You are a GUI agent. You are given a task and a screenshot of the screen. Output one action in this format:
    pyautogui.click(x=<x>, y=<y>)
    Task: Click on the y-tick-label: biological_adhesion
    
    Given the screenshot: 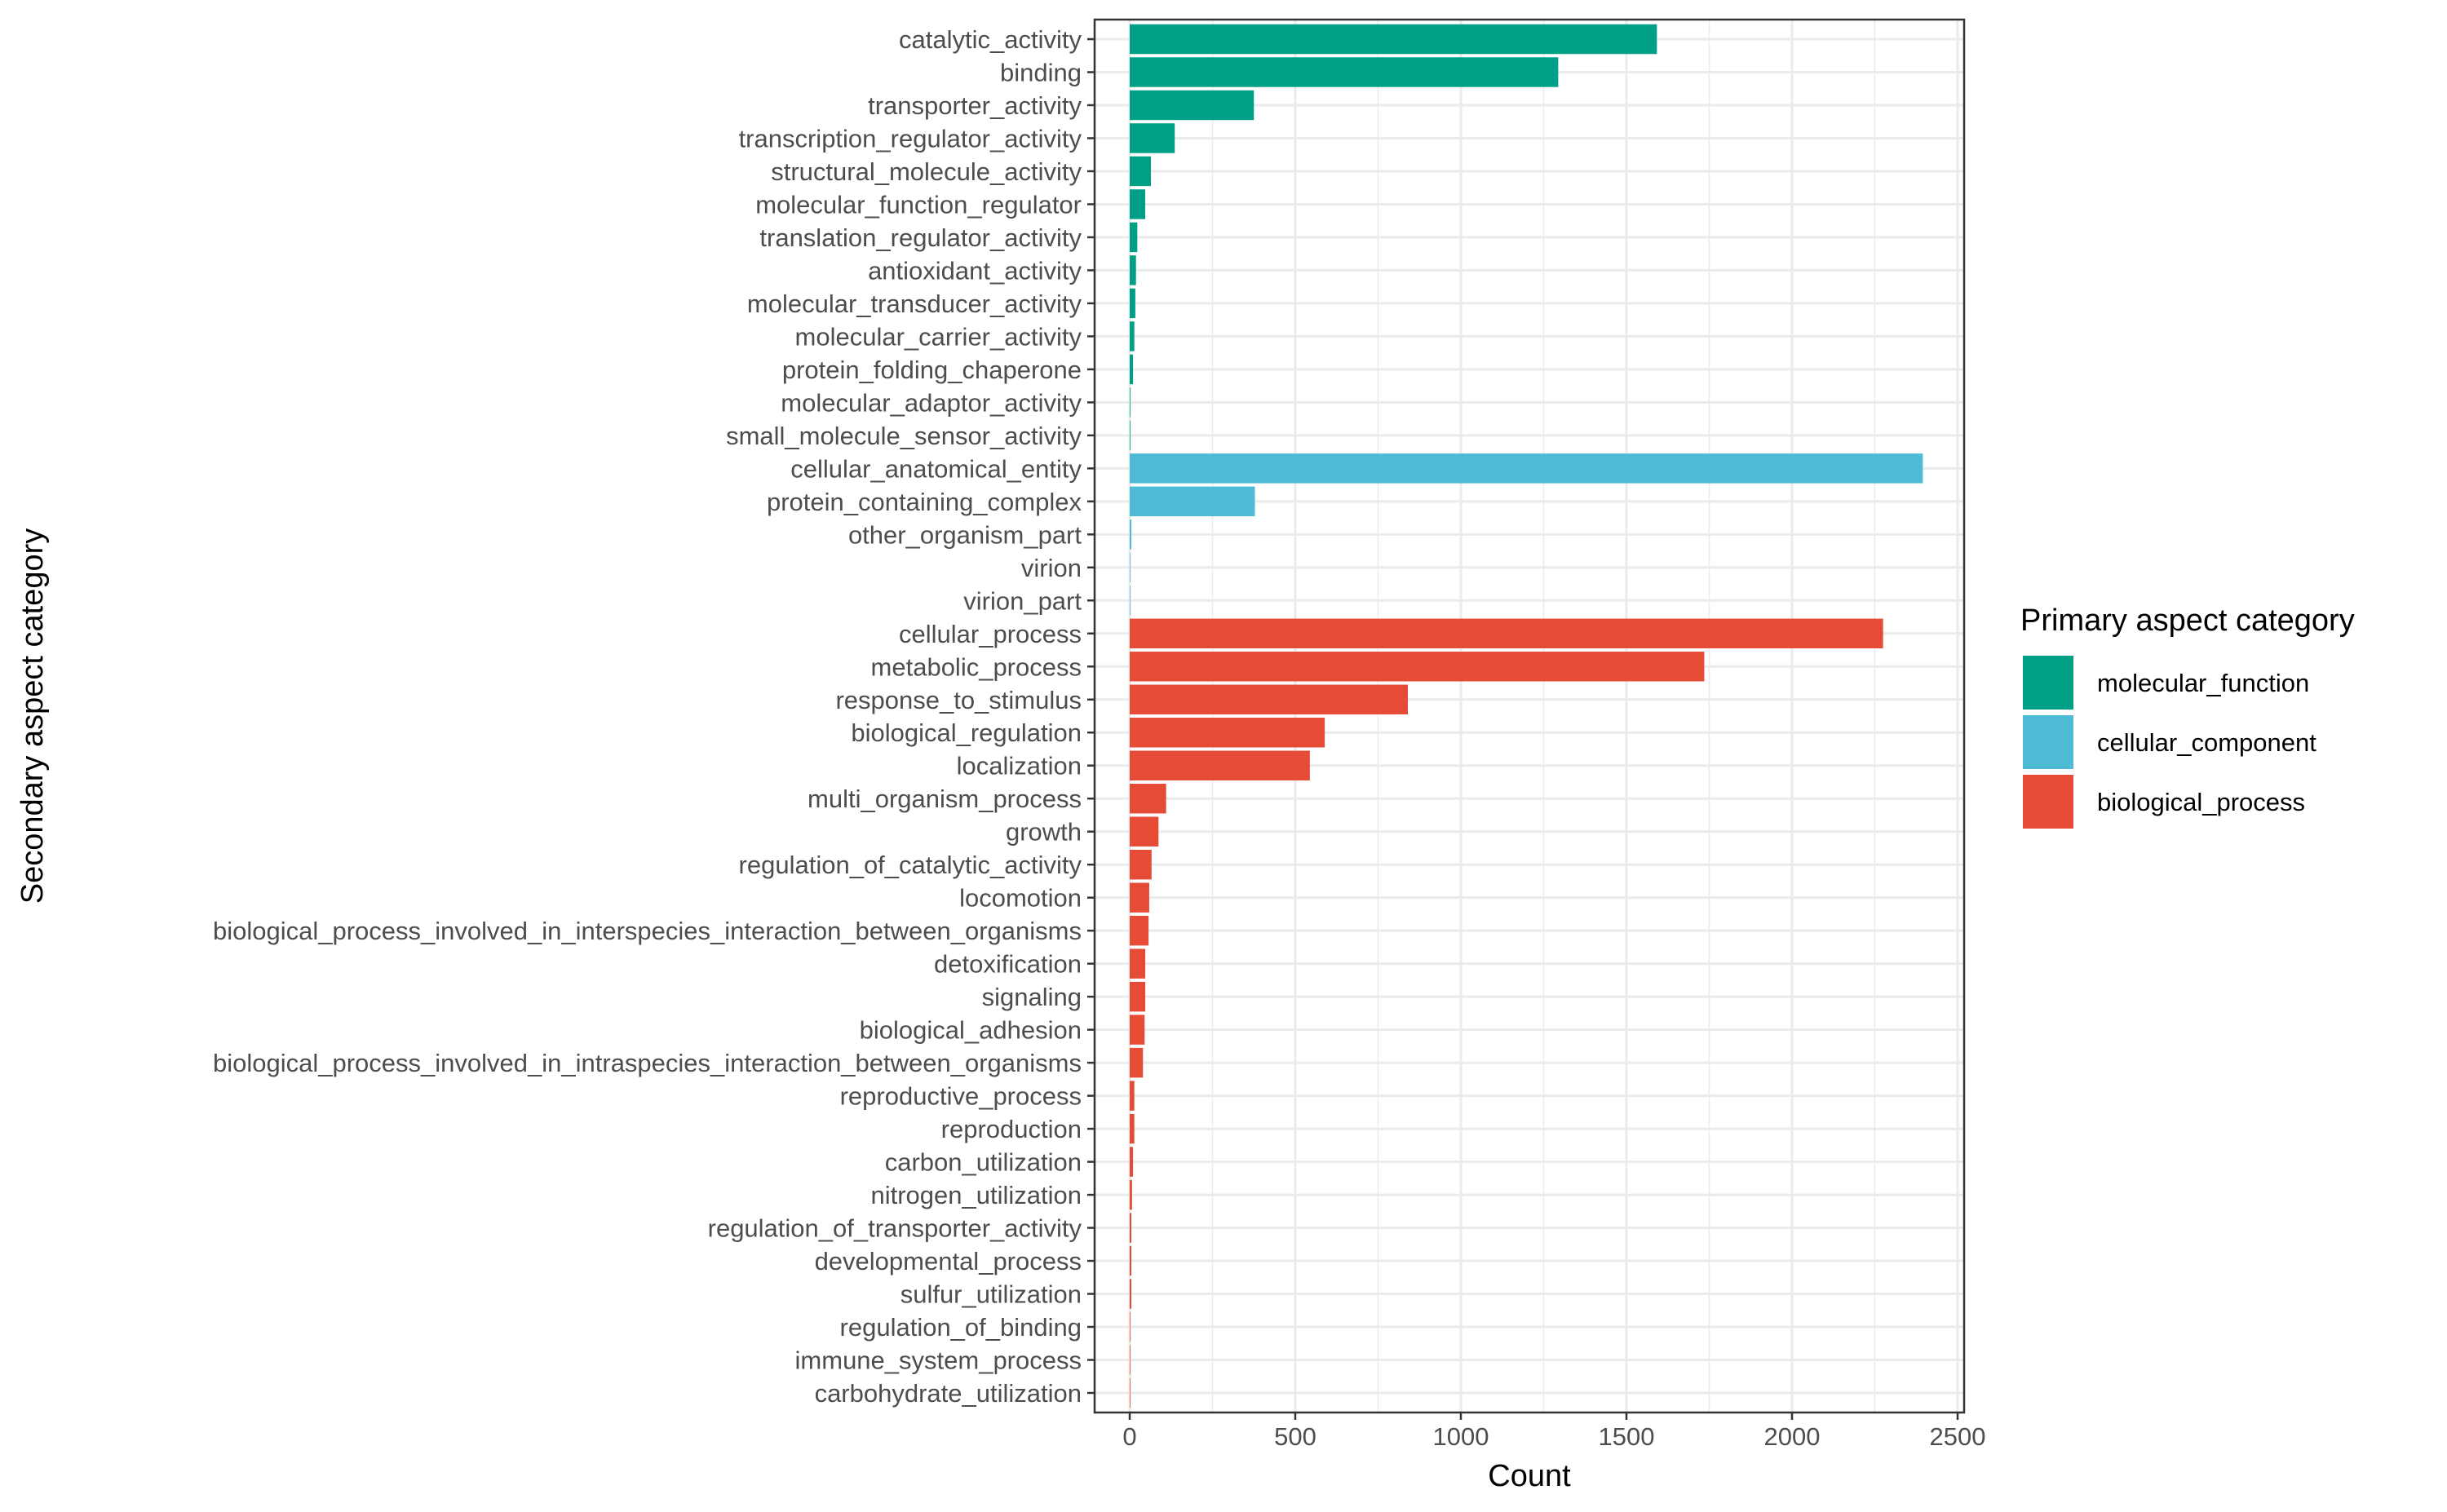 What is the action you would take?
    pyautogui.click(x=971, y=1030)
    